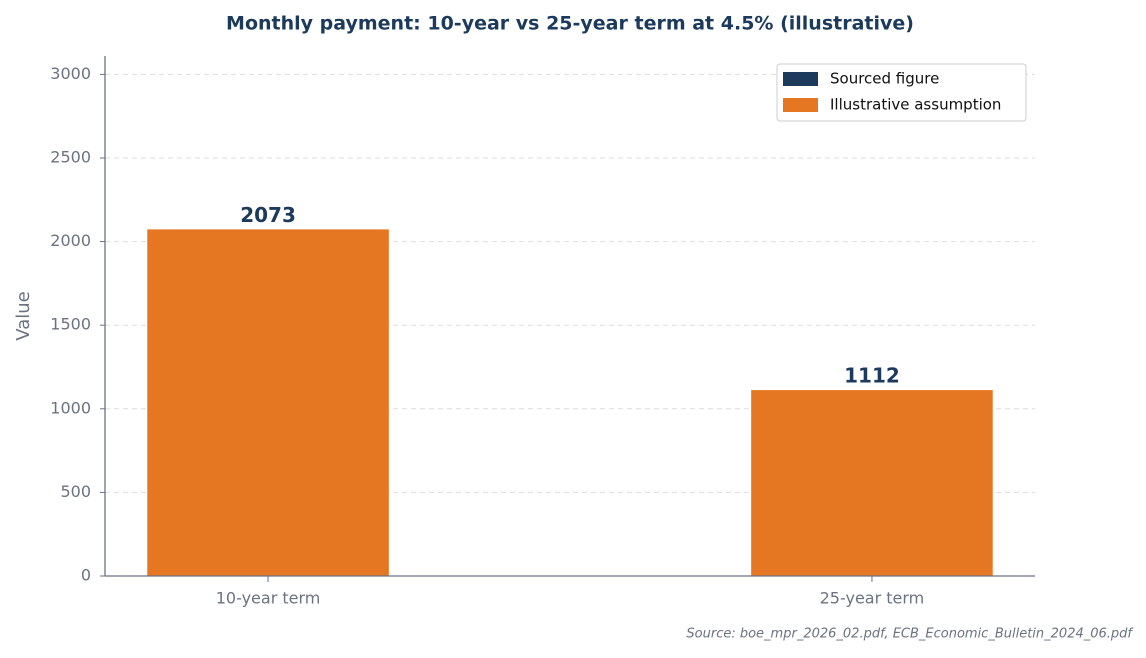  I want to click on y-axis-label: Value, so click(23, 315).